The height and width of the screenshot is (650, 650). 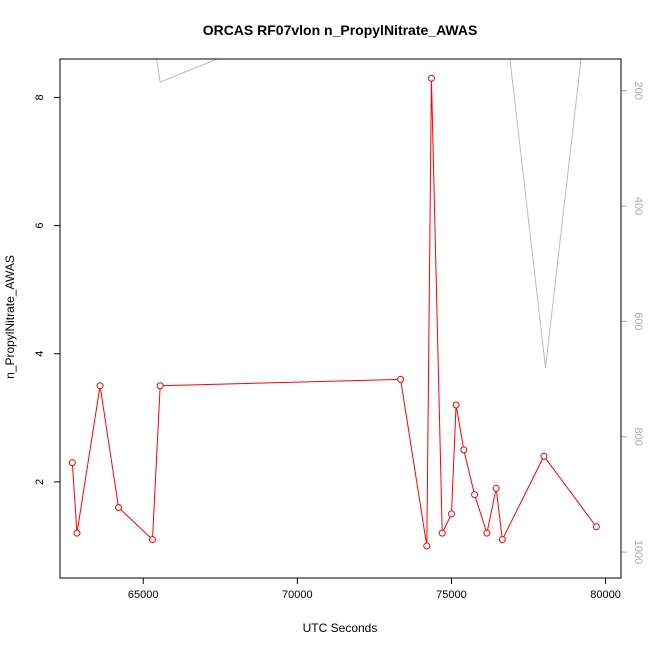 What do you see at coordinates (605, 595) in the screenshot?
I see `x-tick-label: 80000` at bounding box center [605, 595].